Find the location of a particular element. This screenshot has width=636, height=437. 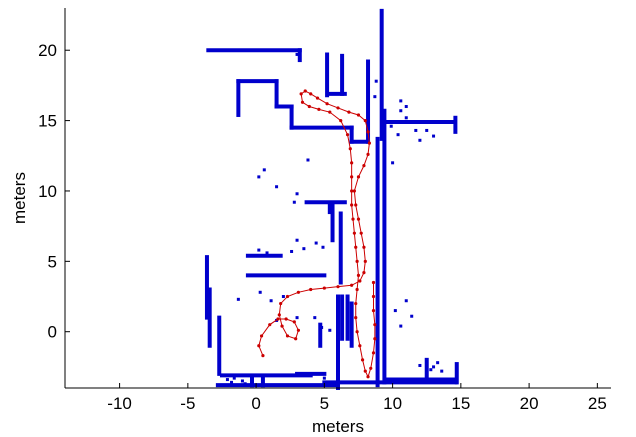

trajectory-line is located at coordinates (317, 234).